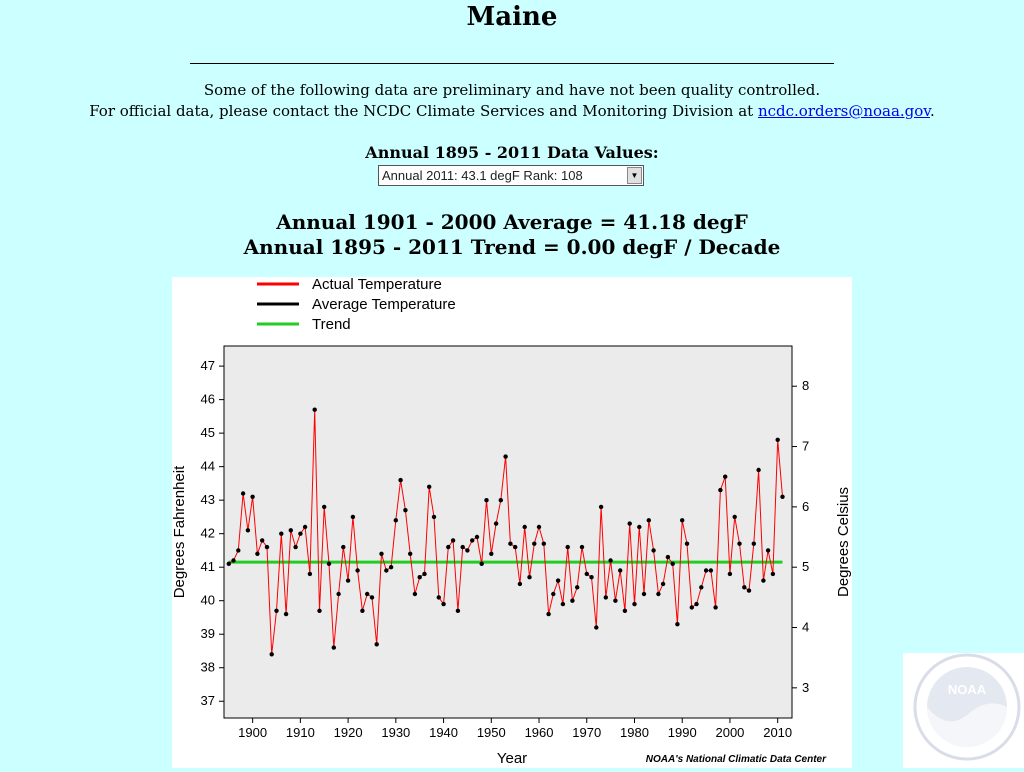  I want to click on y-tick-label: 42, so click(208, 533).